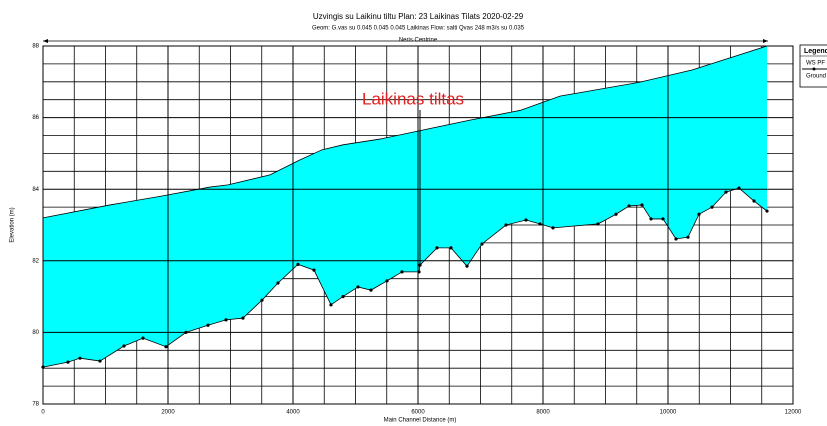  What do you see at coordinates (168, 413) in the screenshot?
I see `x-tick-label: 2000` at bounding box center [168, 413].